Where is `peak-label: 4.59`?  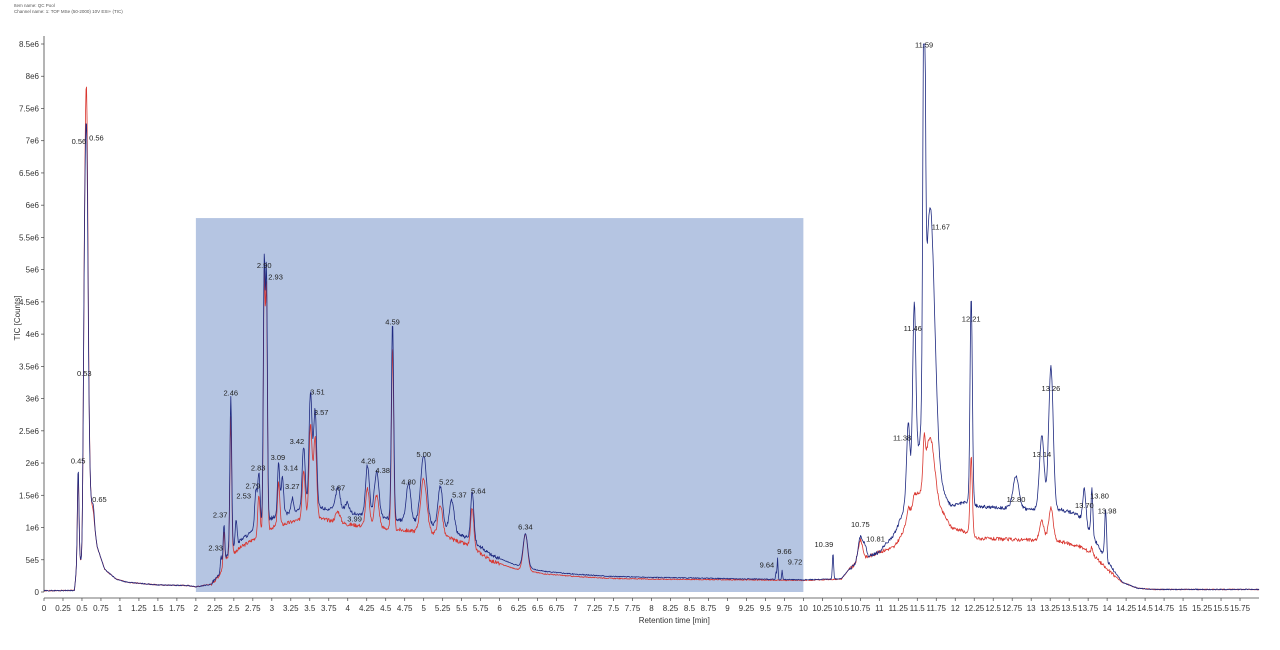 peak-label: 4.59 is located at coordinates (392, 322).